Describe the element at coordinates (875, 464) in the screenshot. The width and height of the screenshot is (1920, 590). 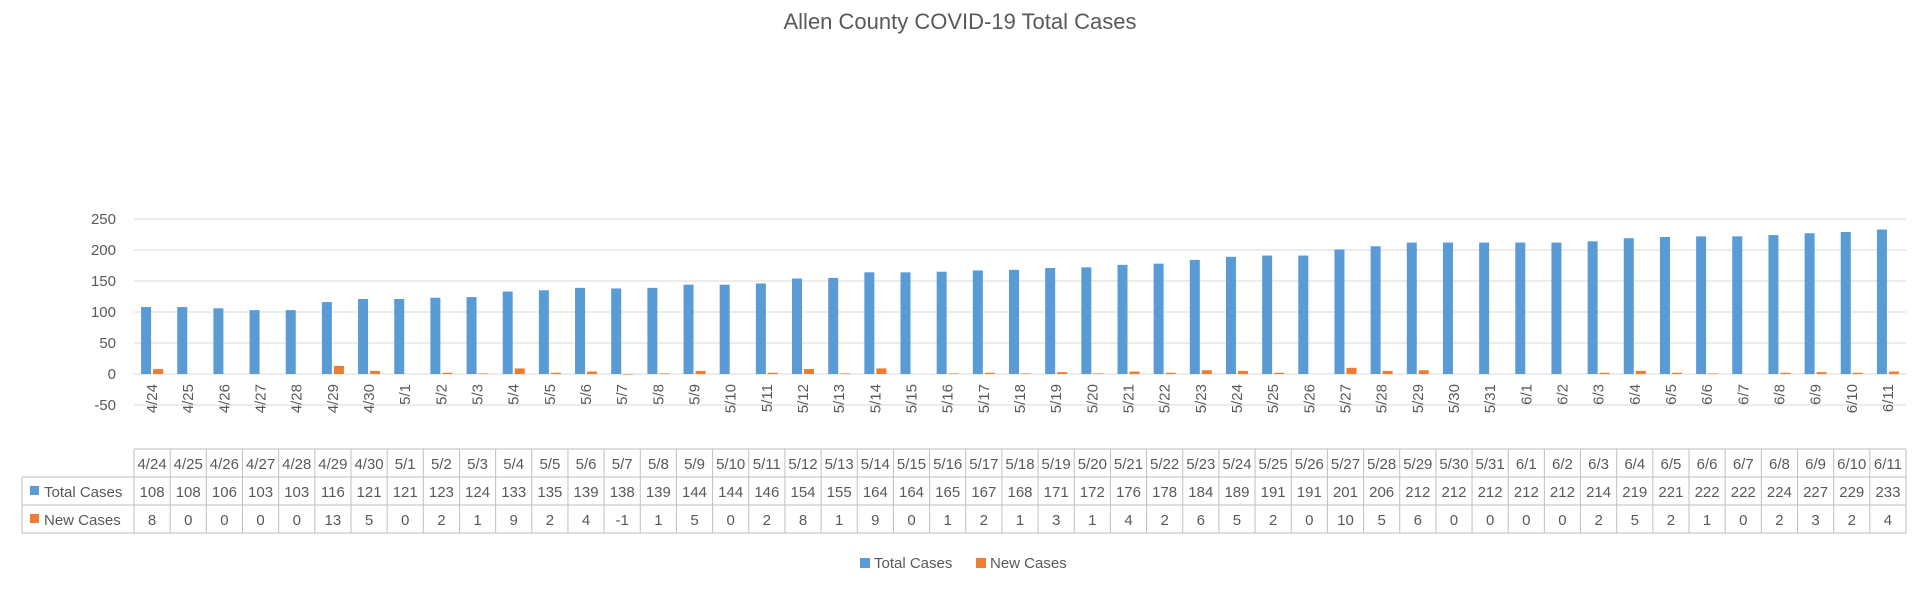
I see `table-header-cell: 5/14` at that location.